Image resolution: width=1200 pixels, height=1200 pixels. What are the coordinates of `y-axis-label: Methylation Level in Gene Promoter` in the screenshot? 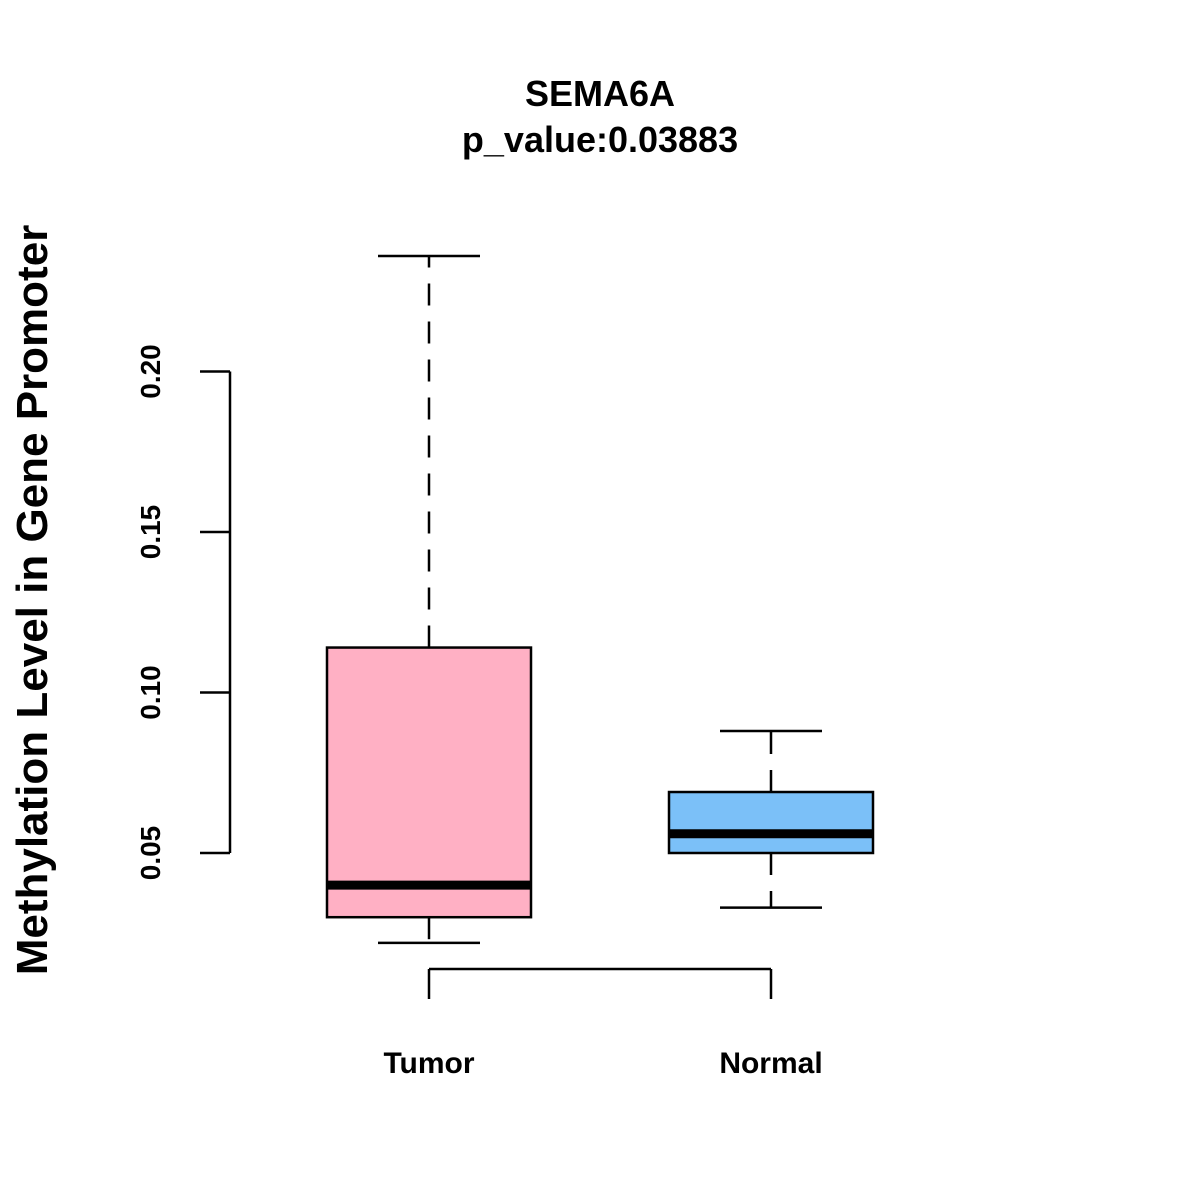 It's located at (32, 600).